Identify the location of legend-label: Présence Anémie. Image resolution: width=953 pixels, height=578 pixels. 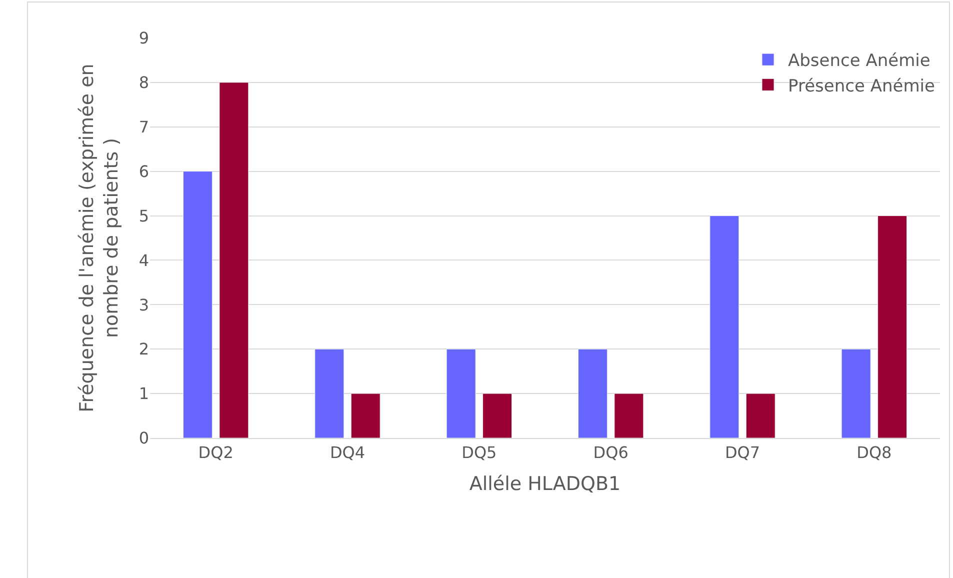
(861, 86).